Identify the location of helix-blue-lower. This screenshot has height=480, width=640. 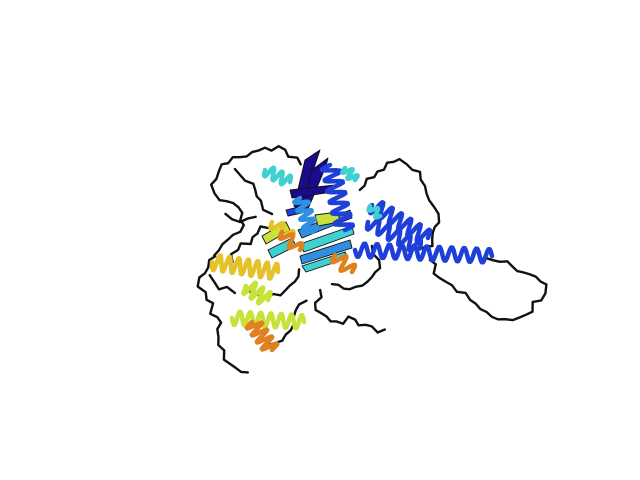
(394, 235).